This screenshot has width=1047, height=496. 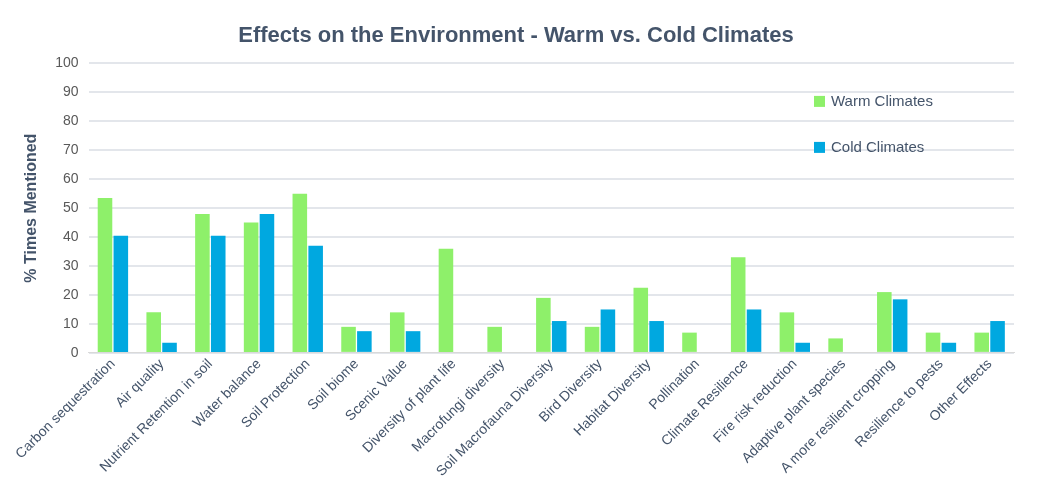 I want to click on legend-label: Cold Climates, so click(x=878, y=146).